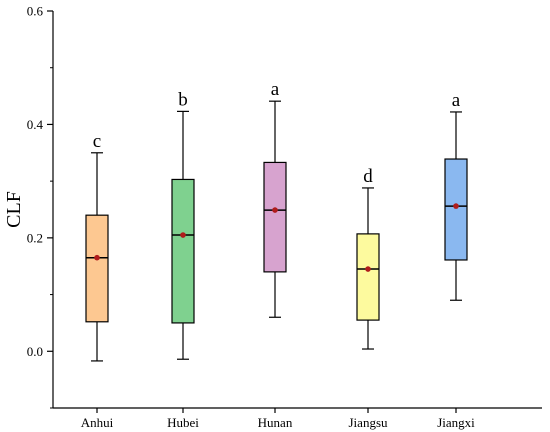 The width and height of the screenshot is (550, 432). I want to click on x-tick-label: Jiangxi, so click(456, 422).